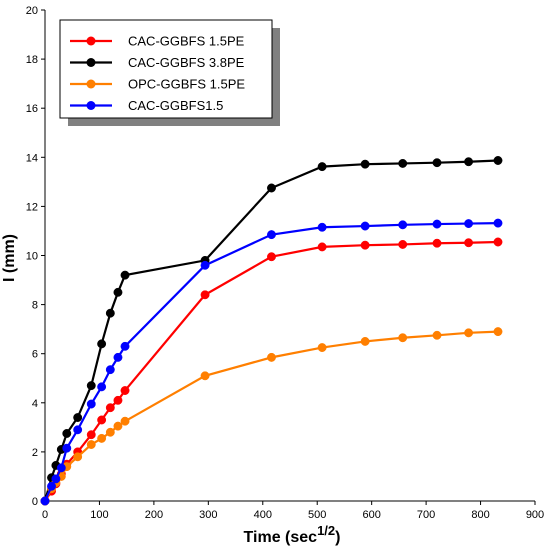 The height and width of the screenshot is (549, 550). What do you see at coordinates (263, 515) in the screenshot?
I see `x-tick-label: 400` at bounding box center [263, 515].